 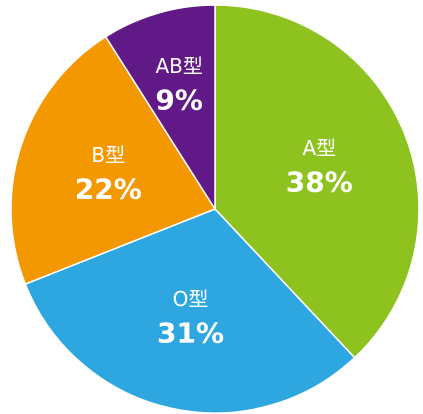 What do you see at coordinates (179, 100) in the screenshot?
I see `slice-value-label: 9%` at bounding box center [179, 100].